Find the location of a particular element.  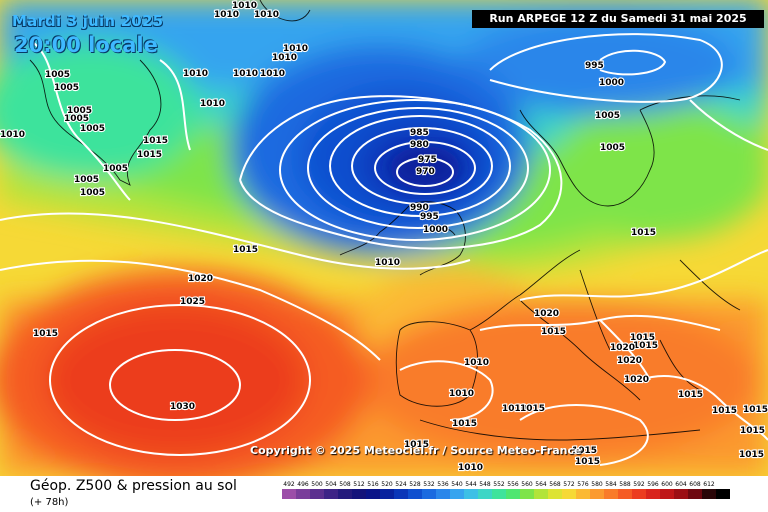

scale-label: 496 is located at coordinates (303, 484).